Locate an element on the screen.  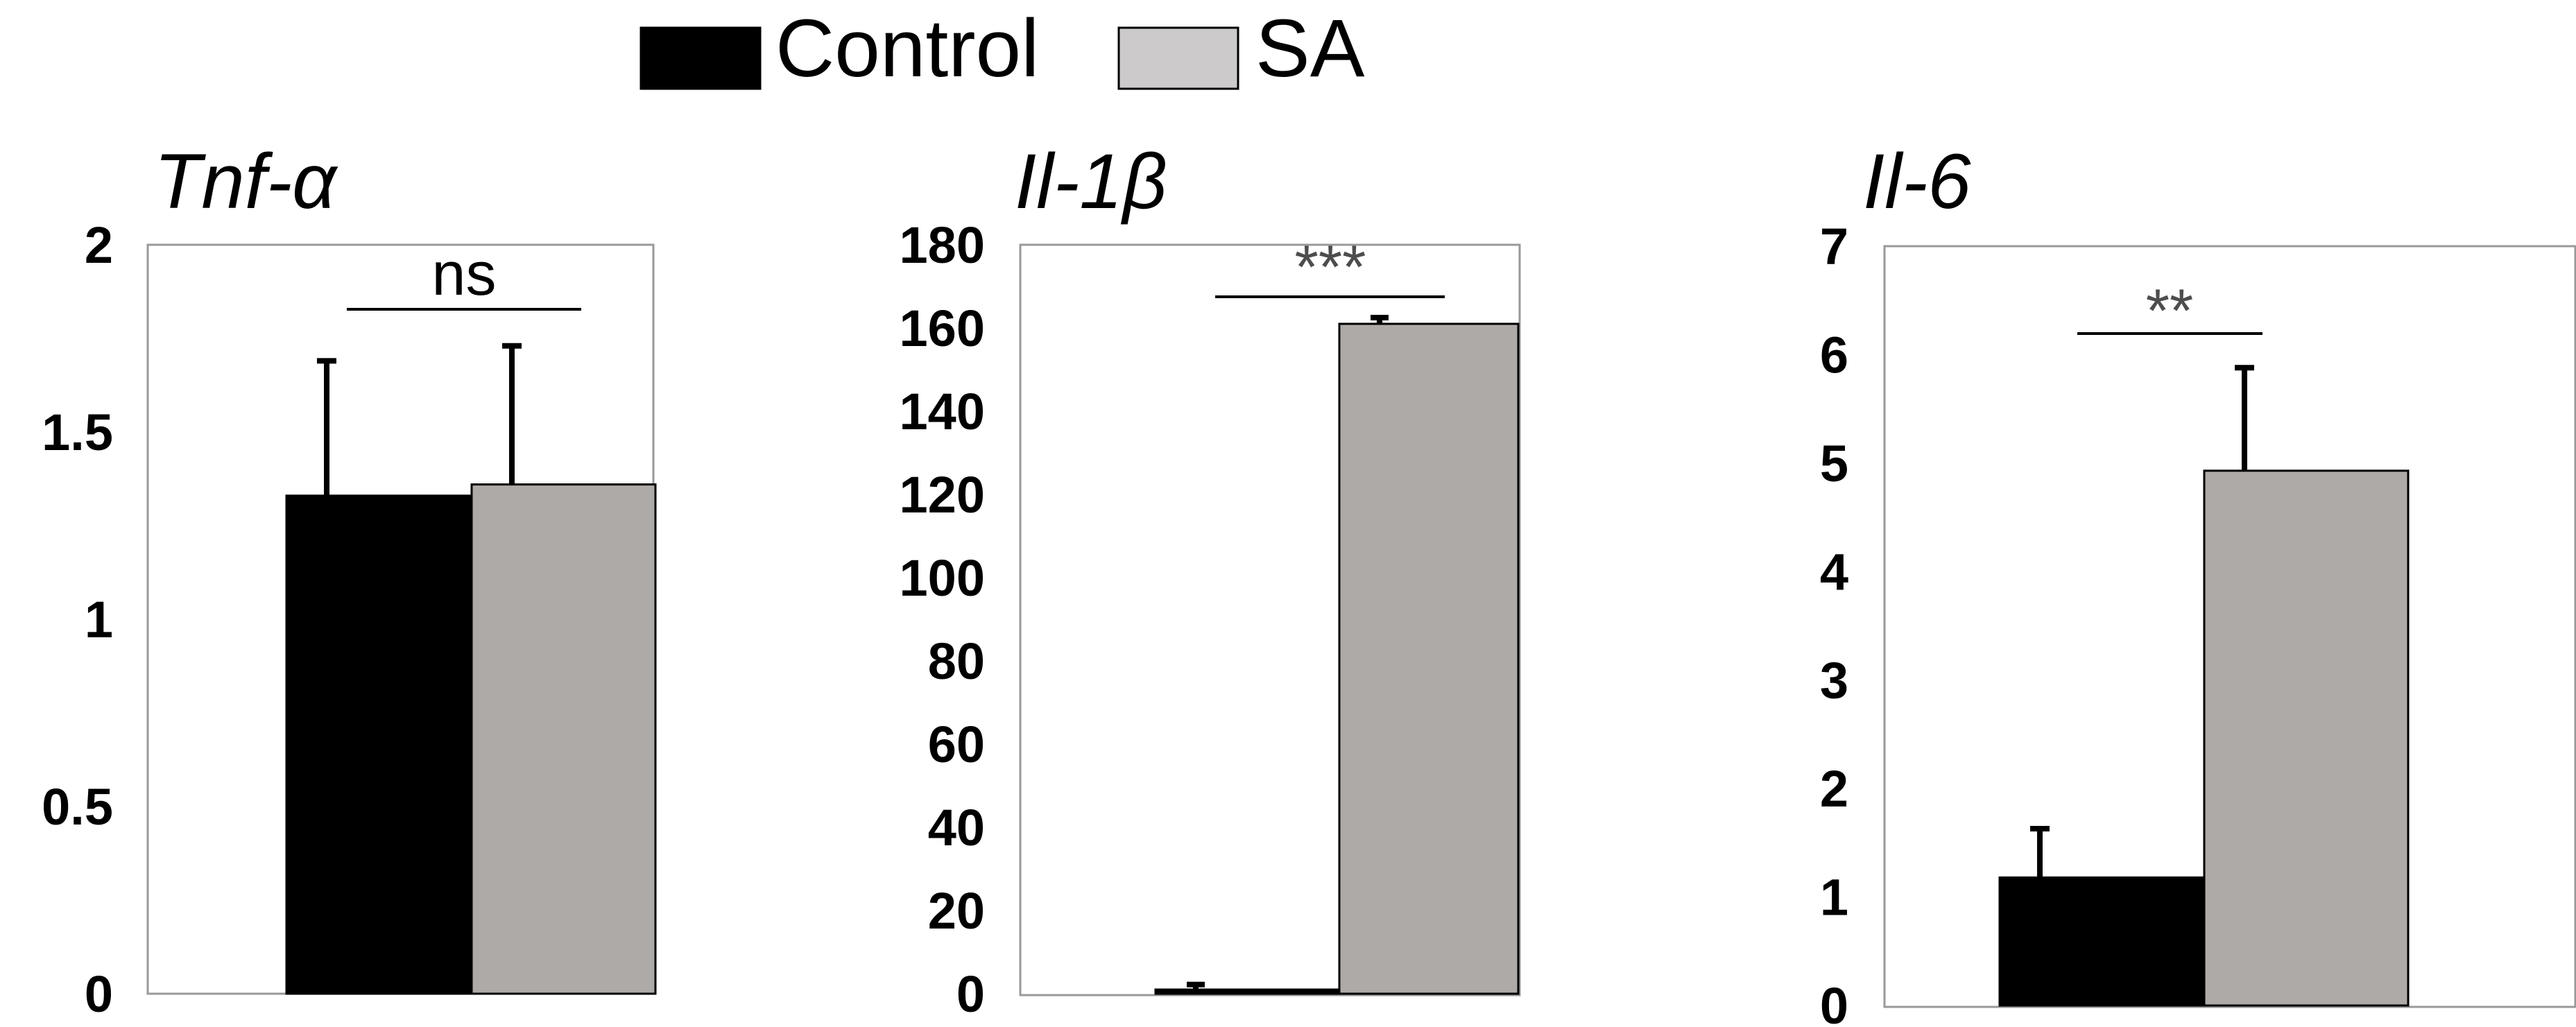
legend: Control SA is located at coordinates (1002, 48).